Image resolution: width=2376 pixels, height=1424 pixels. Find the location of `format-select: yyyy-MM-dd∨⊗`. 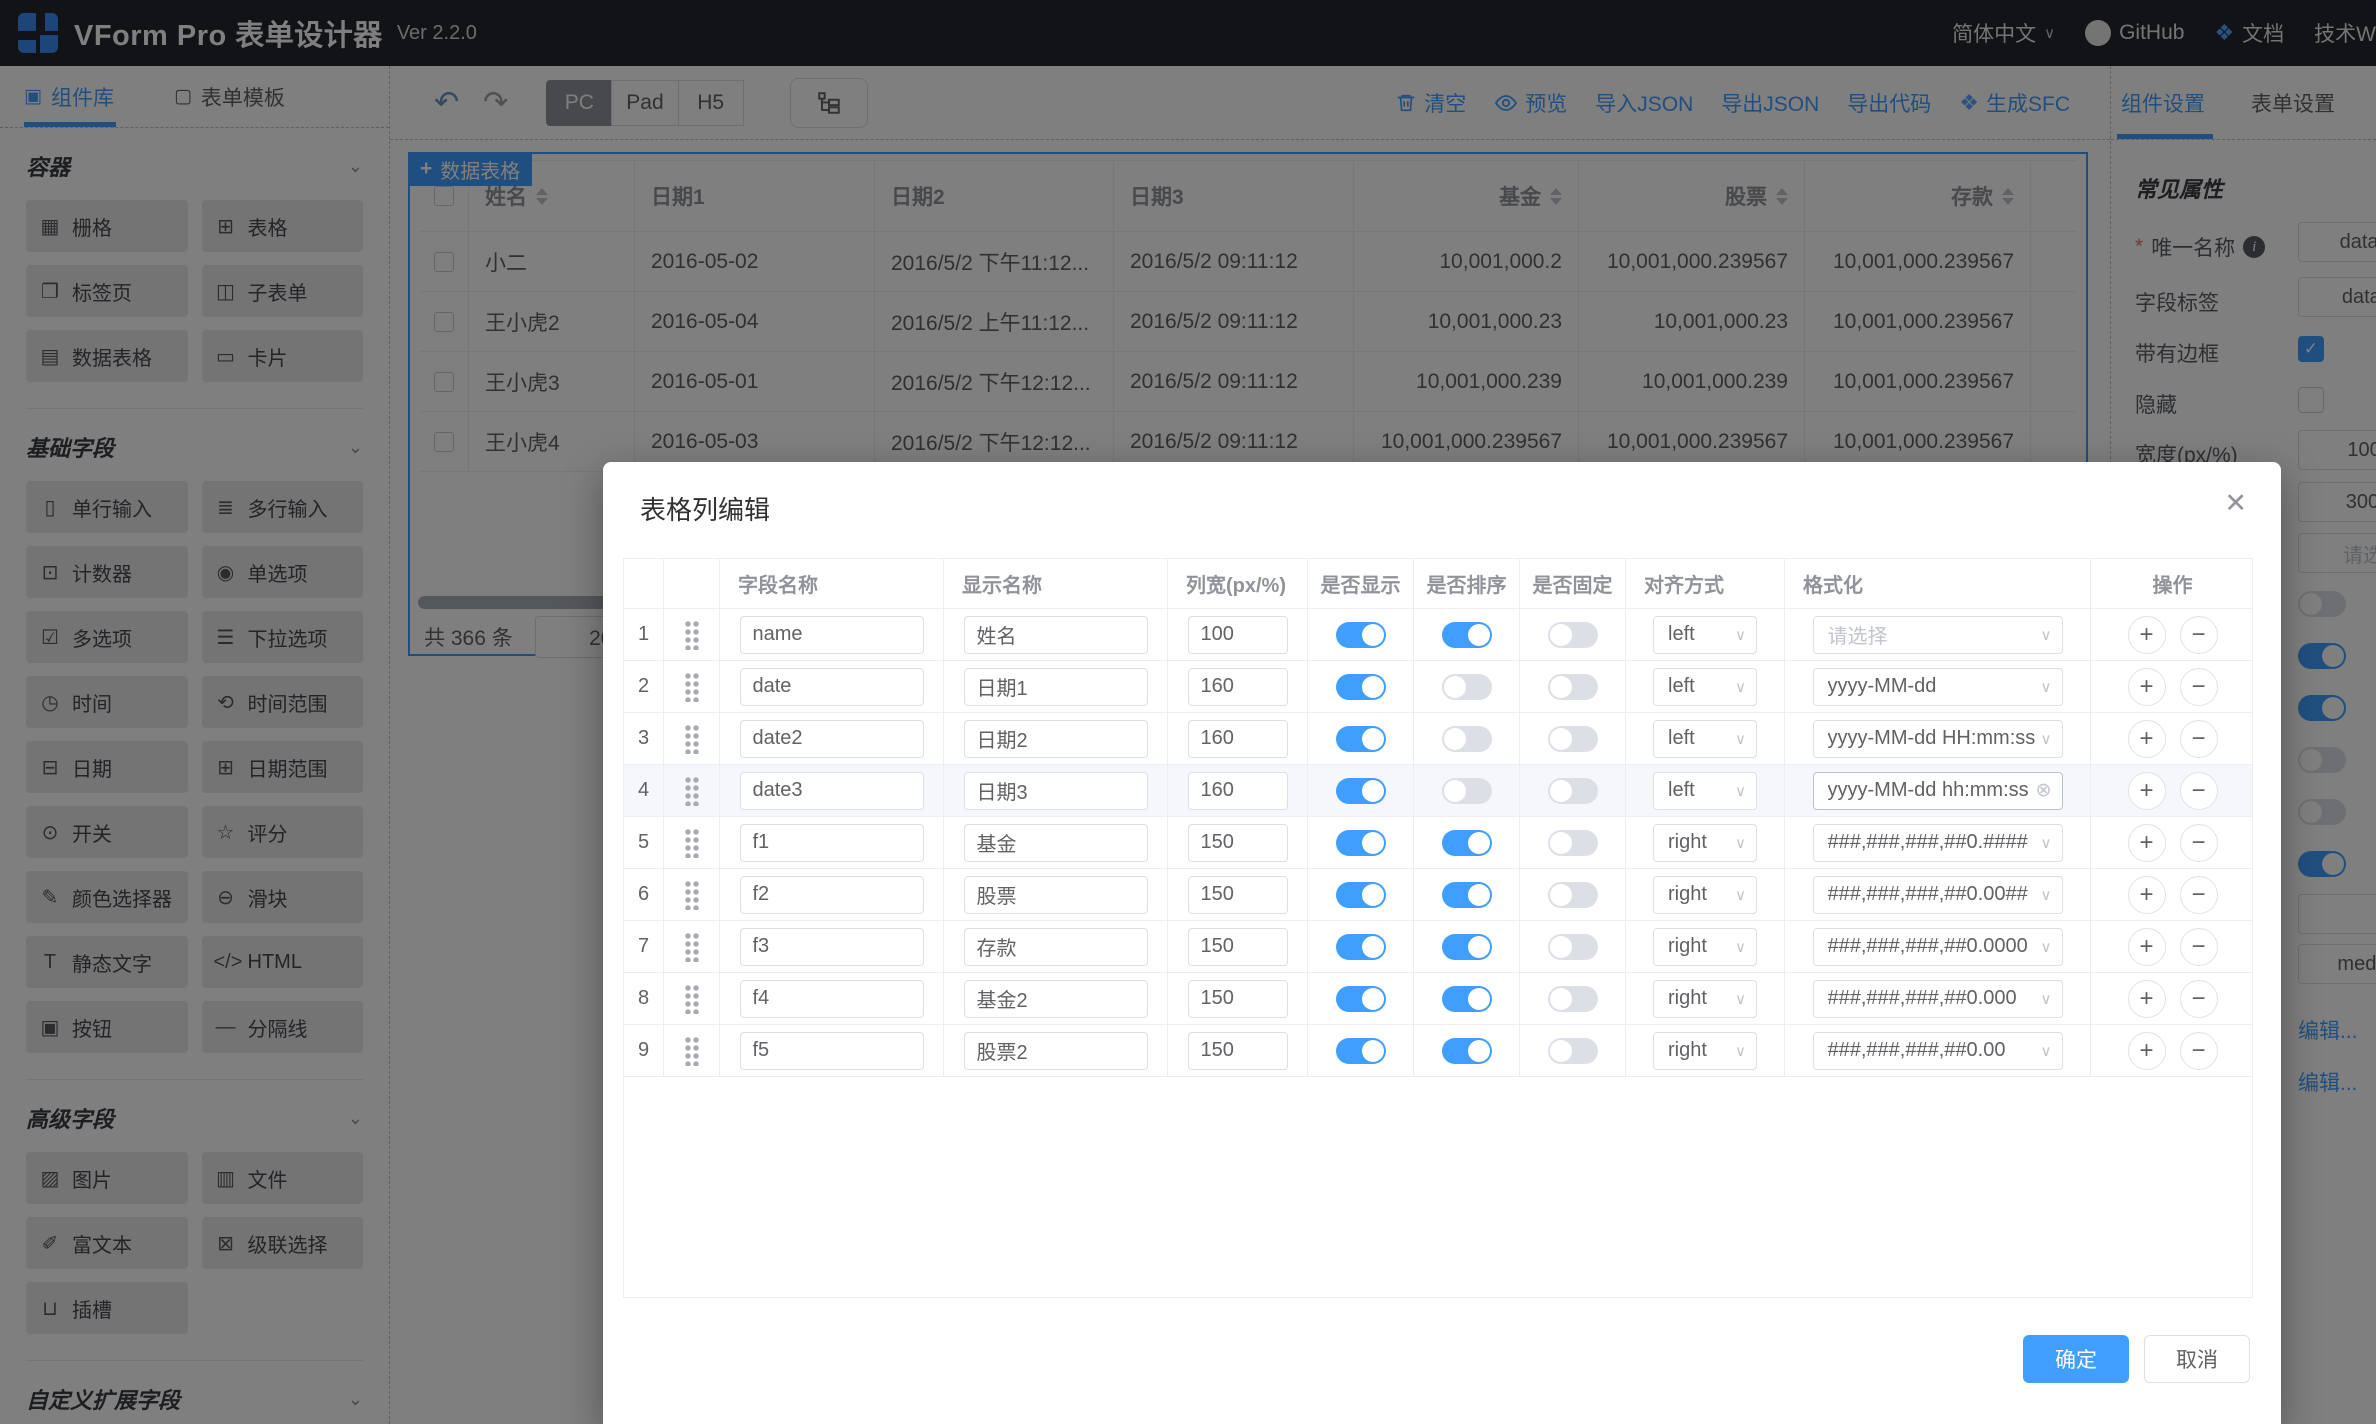

format-select: yyyy-MM-dd∨⊗ is located at coordinates (1937, 686).